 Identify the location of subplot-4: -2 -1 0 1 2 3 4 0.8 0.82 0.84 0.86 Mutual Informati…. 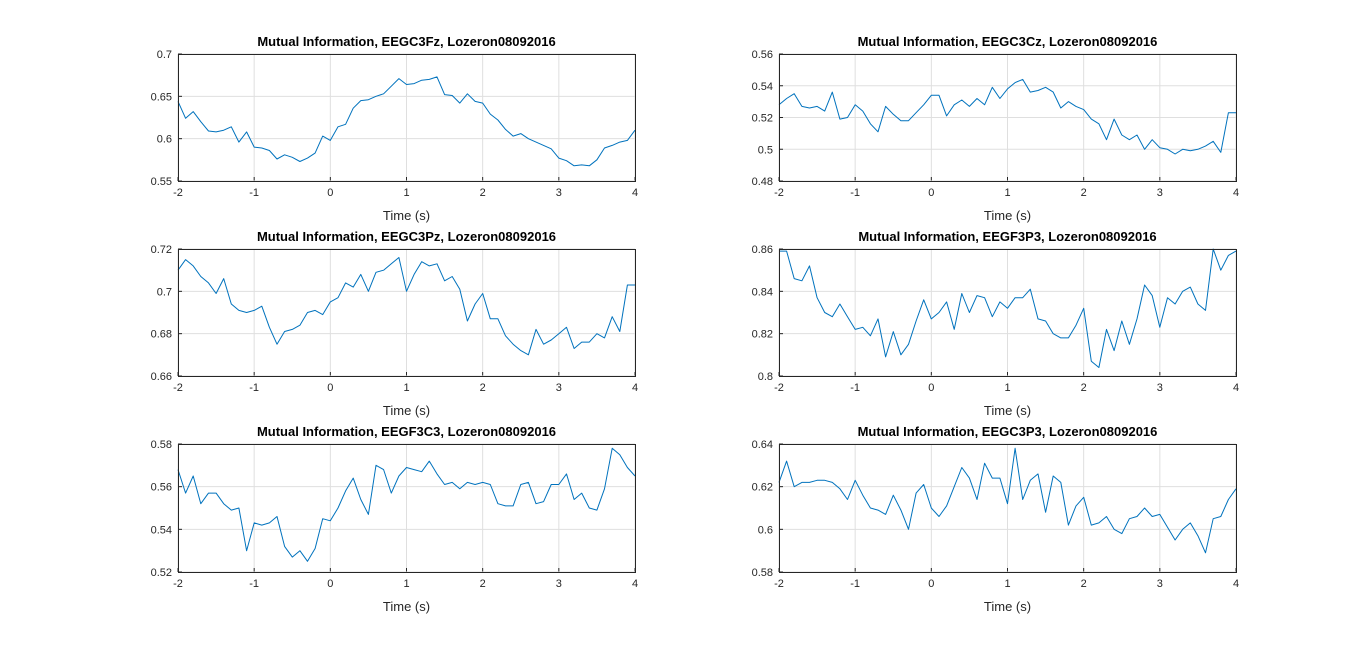
(995, 323).